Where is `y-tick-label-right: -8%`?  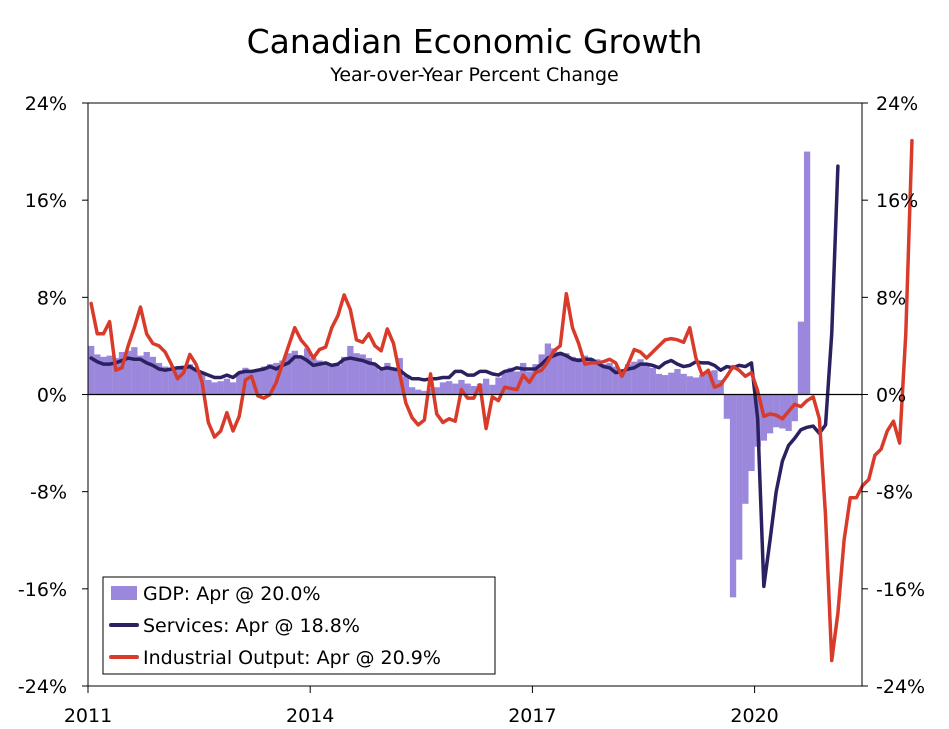
y-tick-label-right: -8% is located at coordinates (894, 493).